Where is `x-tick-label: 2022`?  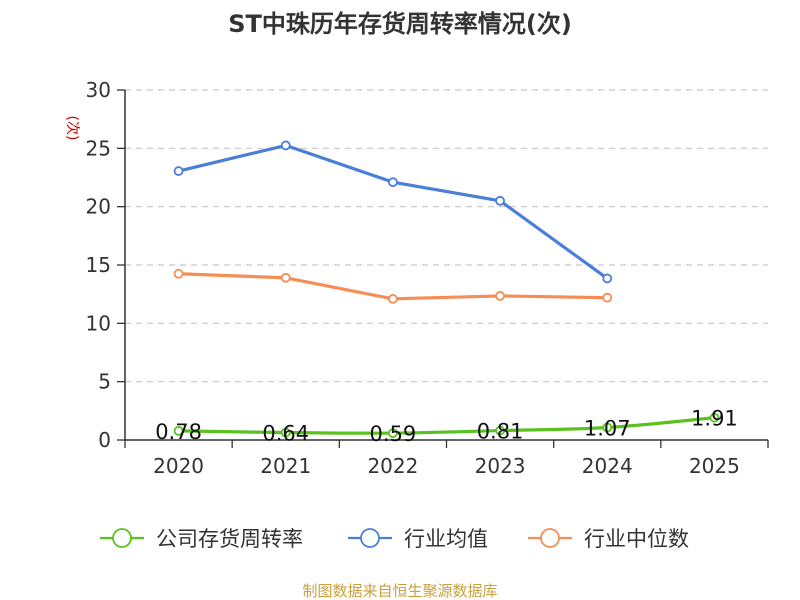 x-tick-label: 2022 is located at coordinates (392, 466).